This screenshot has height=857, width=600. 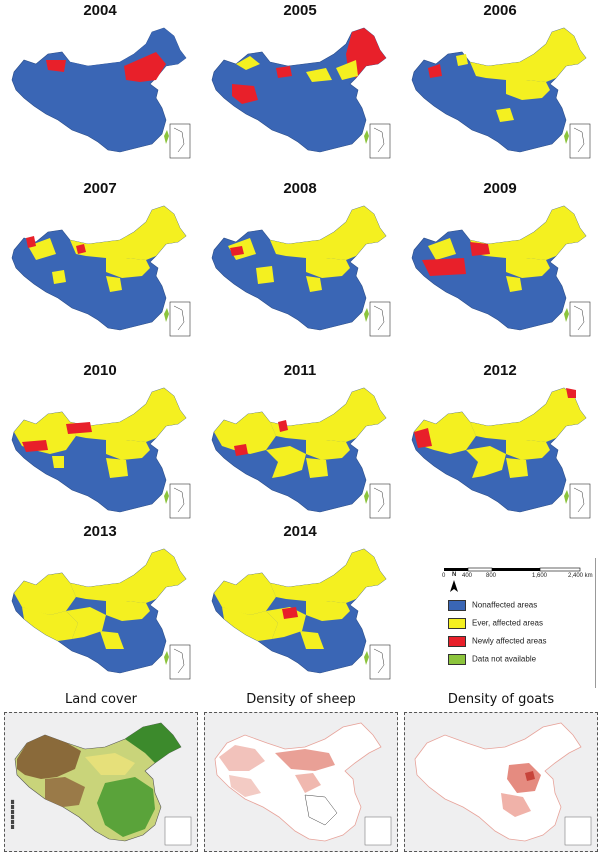 I want to click on legend-divider, so click(x=595, y=623).